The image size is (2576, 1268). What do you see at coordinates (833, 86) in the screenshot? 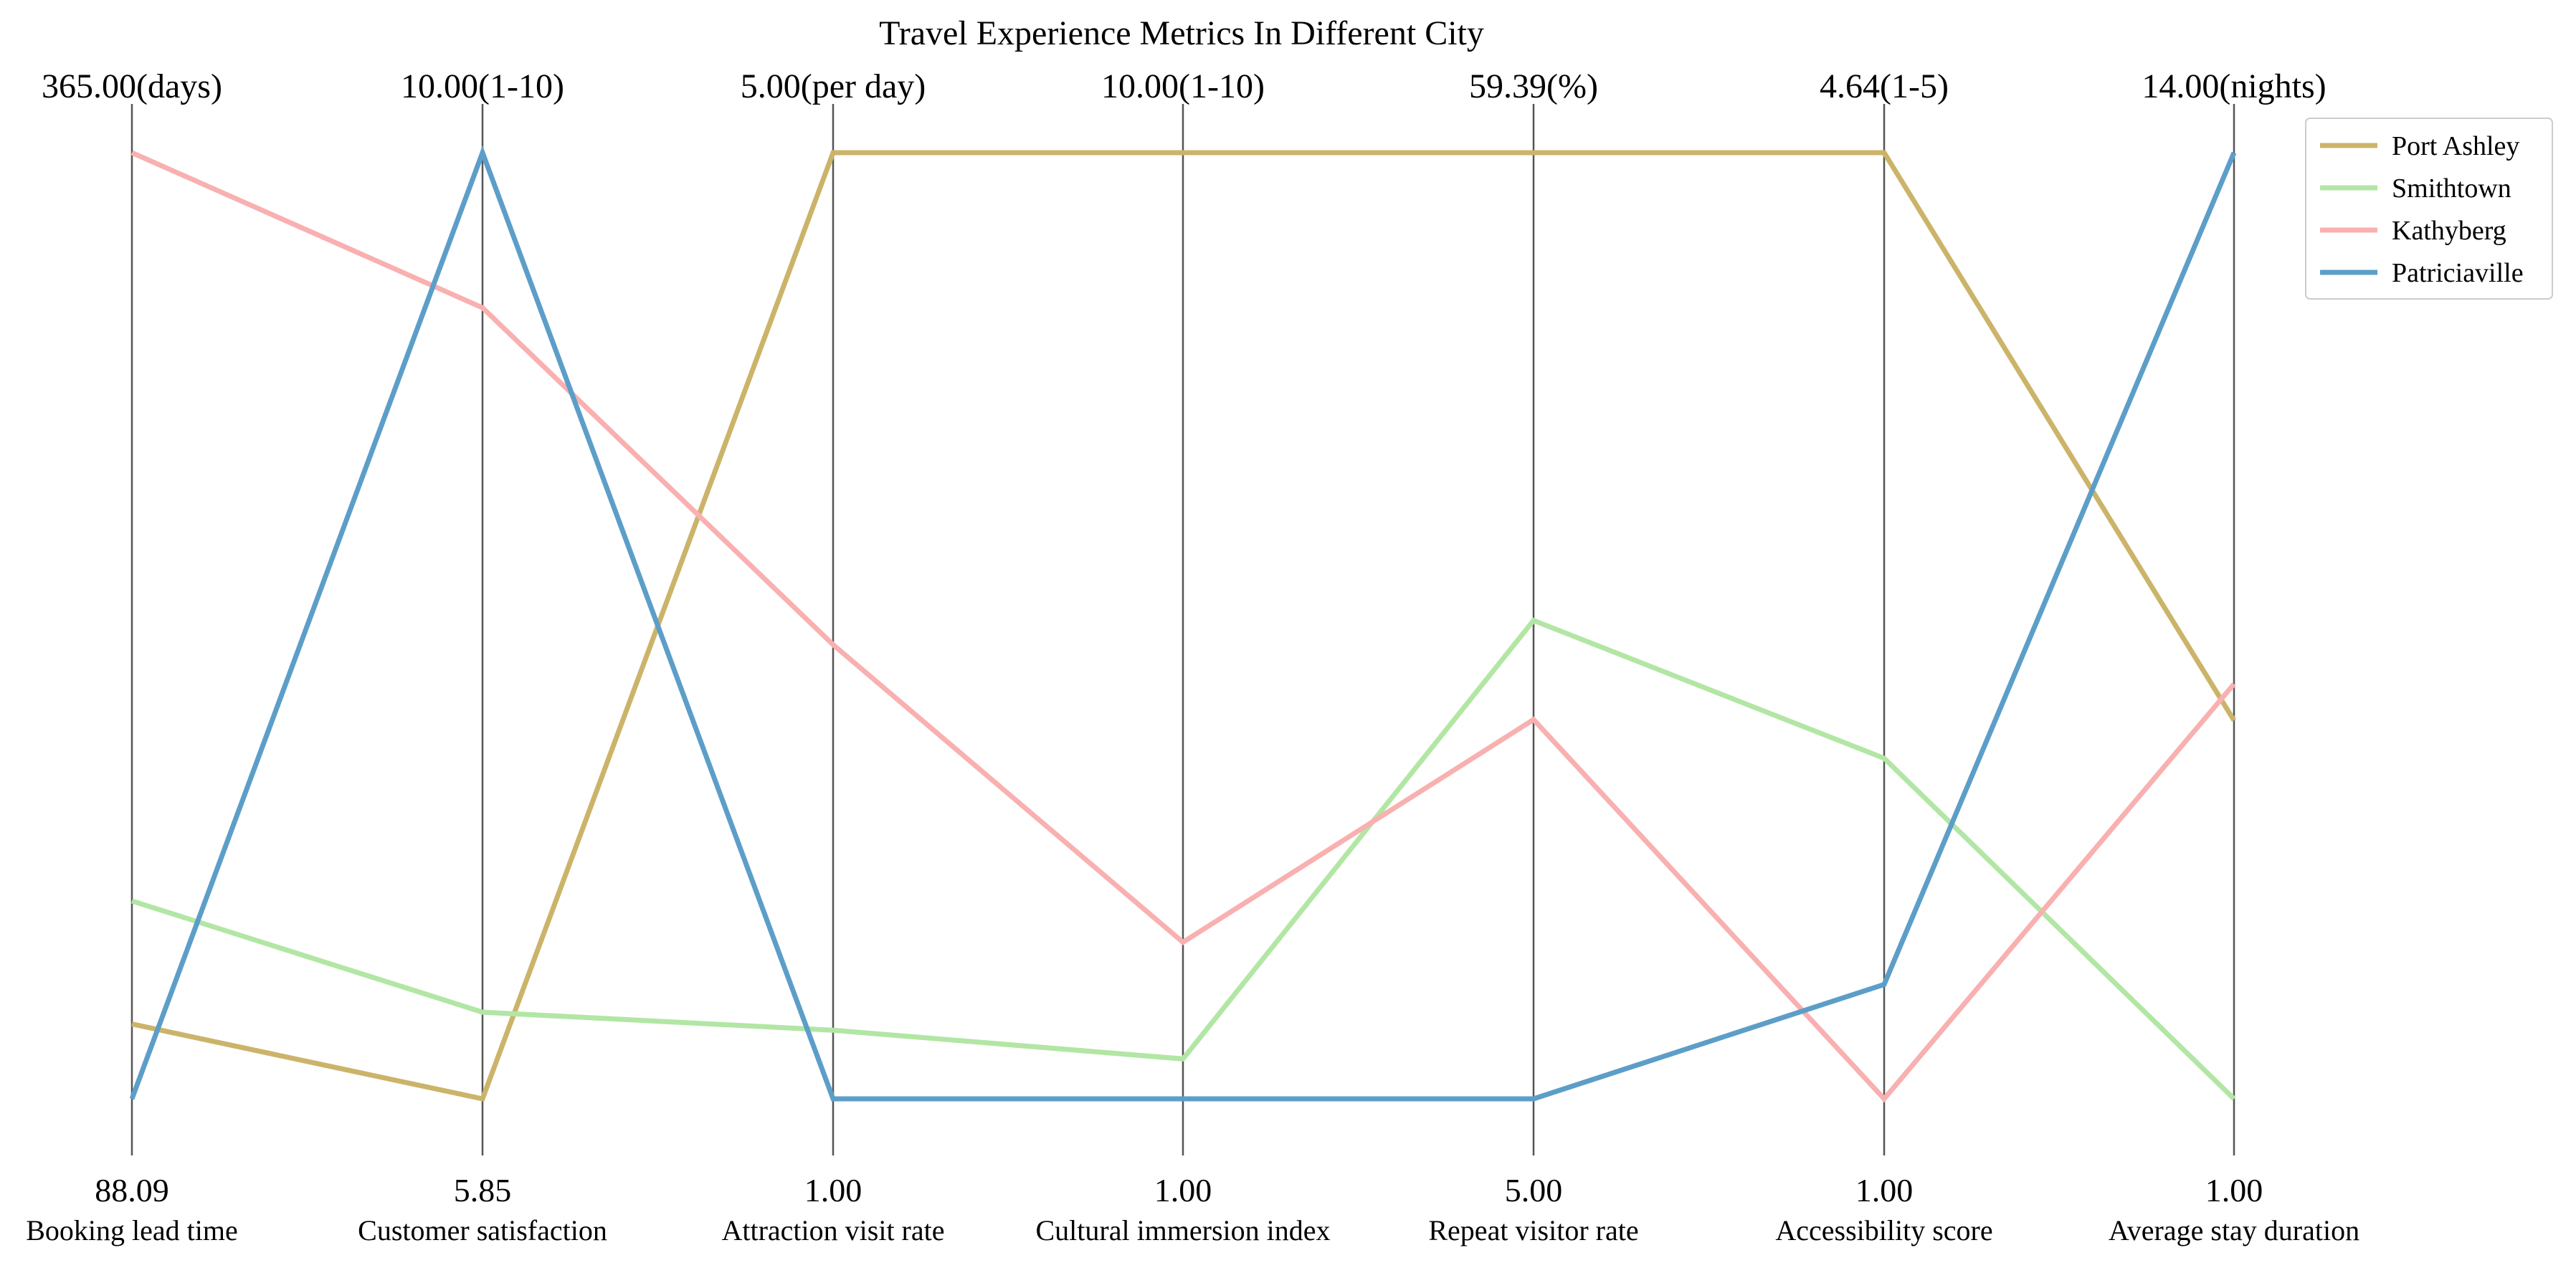
I see `axis-max-label: 5.00(per day)` at bounding box center [833, 86].